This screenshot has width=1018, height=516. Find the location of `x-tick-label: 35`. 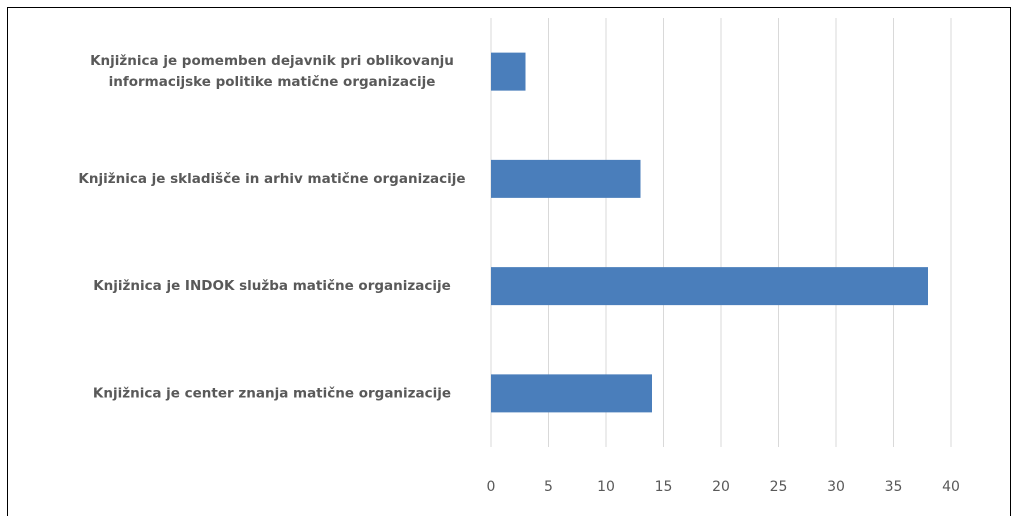

x-tick-label: 35 is located at coordinates (894, 487).